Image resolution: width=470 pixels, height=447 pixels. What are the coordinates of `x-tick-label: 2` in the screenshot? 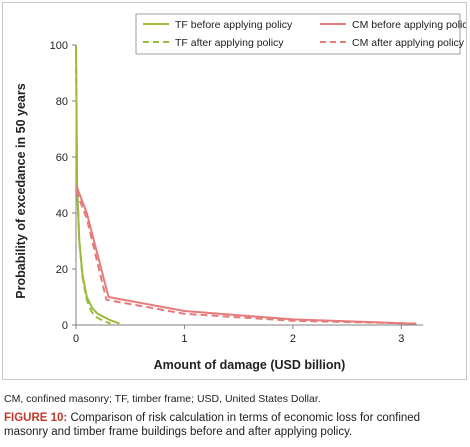 It's located at (293, 339).